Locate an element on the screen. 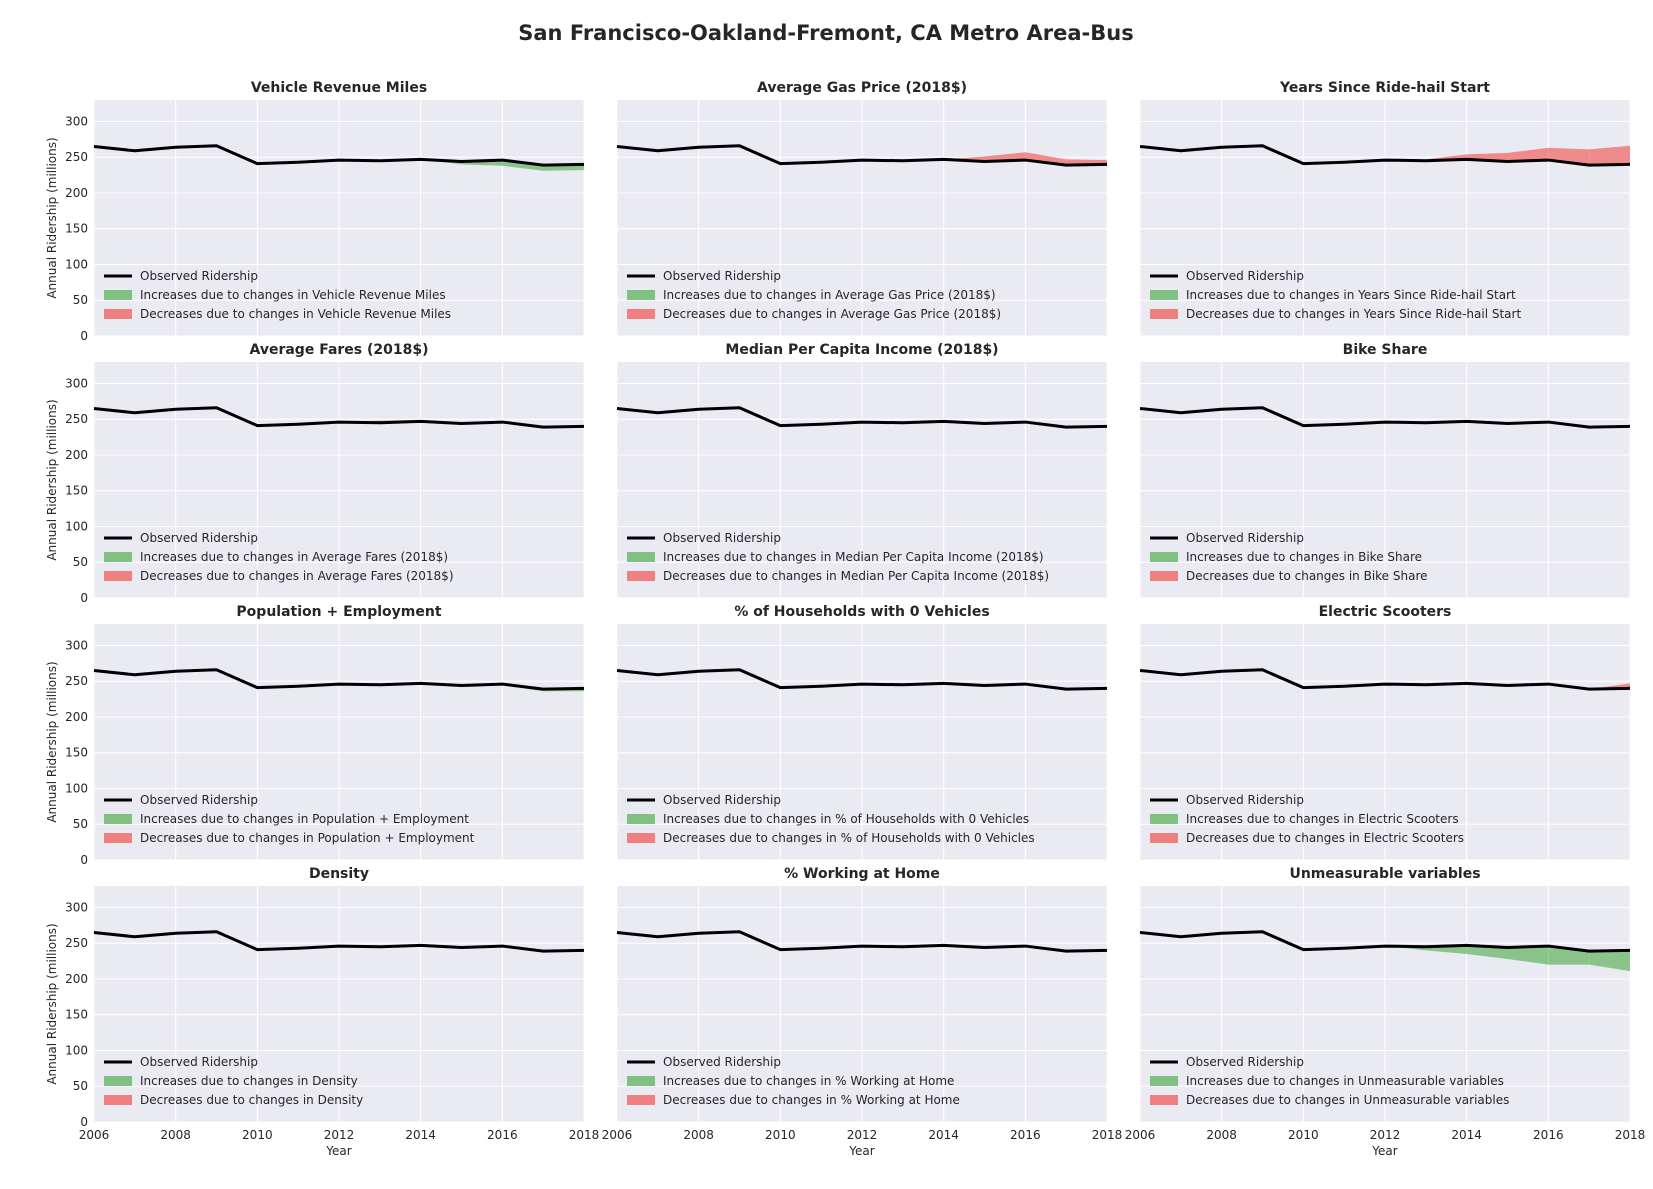 The width and height of the screenshot is (1653, 1189). x-tick-label: 2006 is located at coordinates (617, 1135).